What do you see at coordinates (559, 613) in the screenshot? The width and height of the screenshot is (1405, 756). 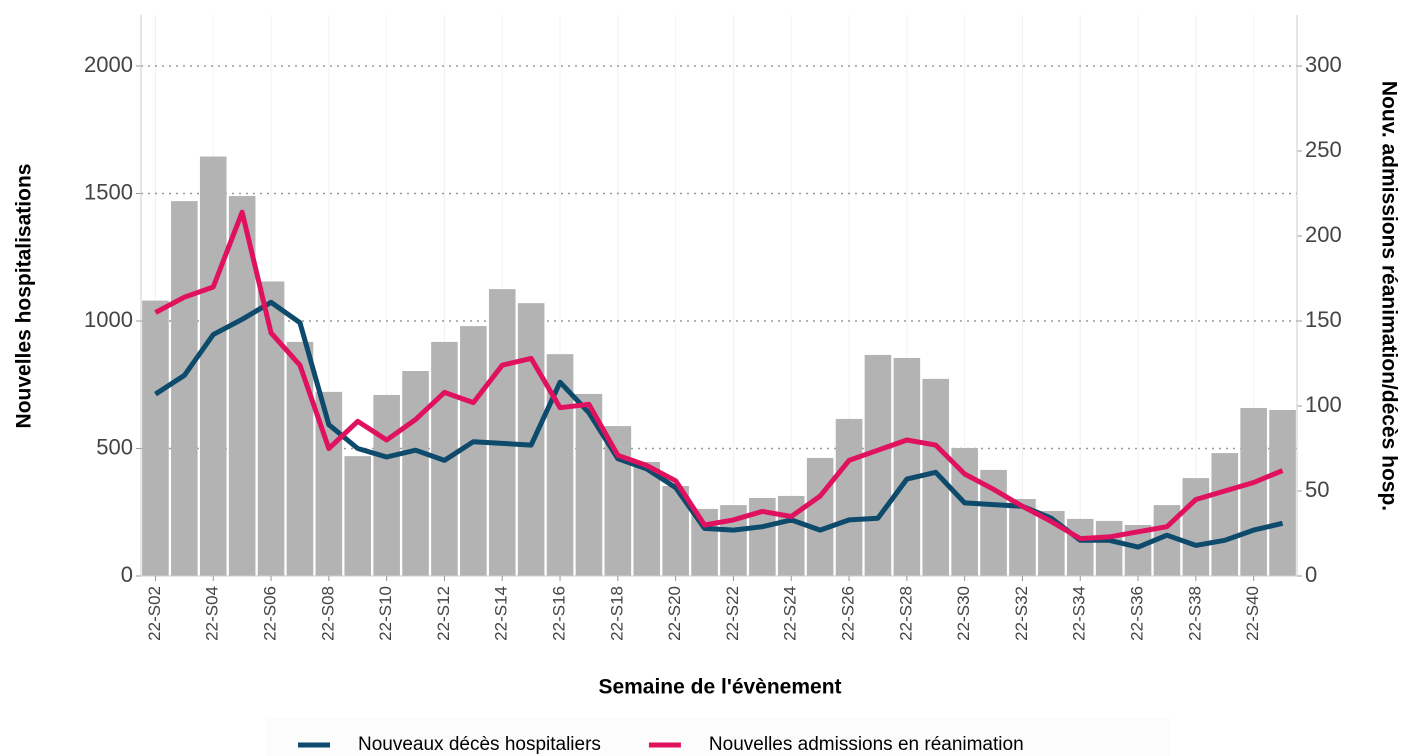 I see `x-tick-label: 22-S16` at bounding box center [559, 613].